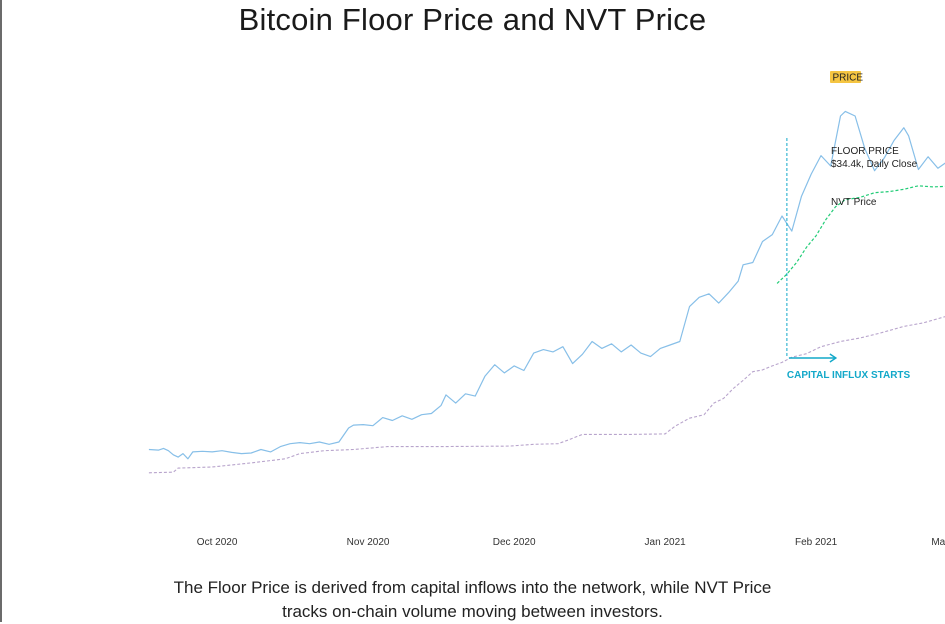 The image size is (945, 624). I want to click on chart-title: Bitcoin Floor Price and NVT Price, so click(472, 19).